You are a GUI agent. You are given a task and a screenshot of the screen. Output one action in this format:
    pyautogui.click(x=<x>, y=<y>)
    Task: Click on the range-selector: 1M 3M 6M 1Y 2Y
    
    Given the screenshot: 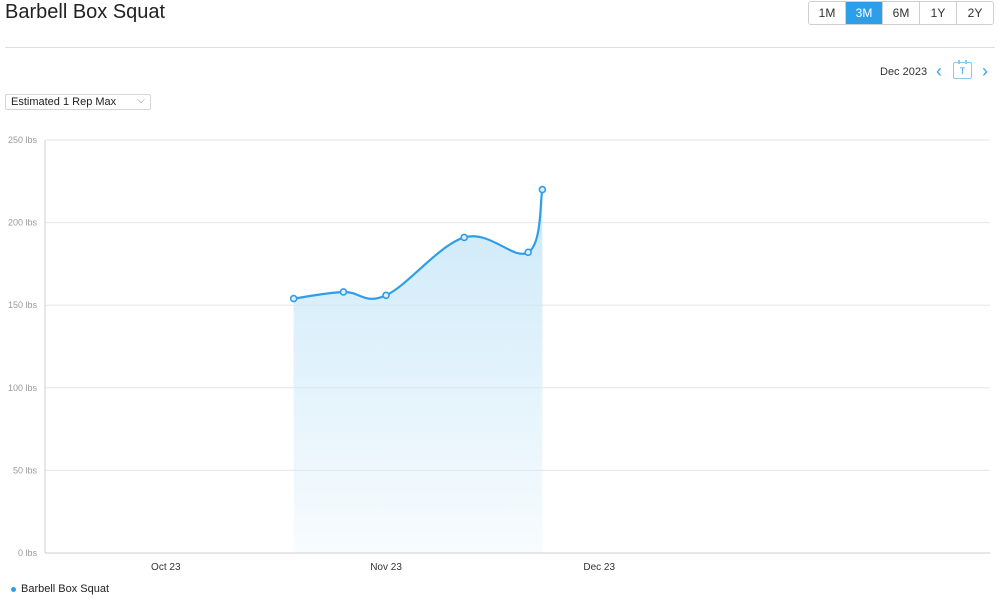 What is the action you would take?
    pyautogui.click(x=901, y=13)
    